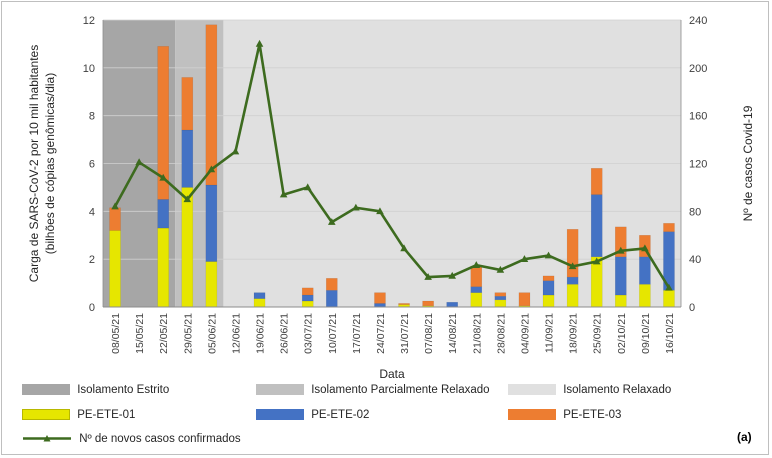  I want to click on legend-item-pe-ete-02: PE-ETE-02, so click(312, 415).